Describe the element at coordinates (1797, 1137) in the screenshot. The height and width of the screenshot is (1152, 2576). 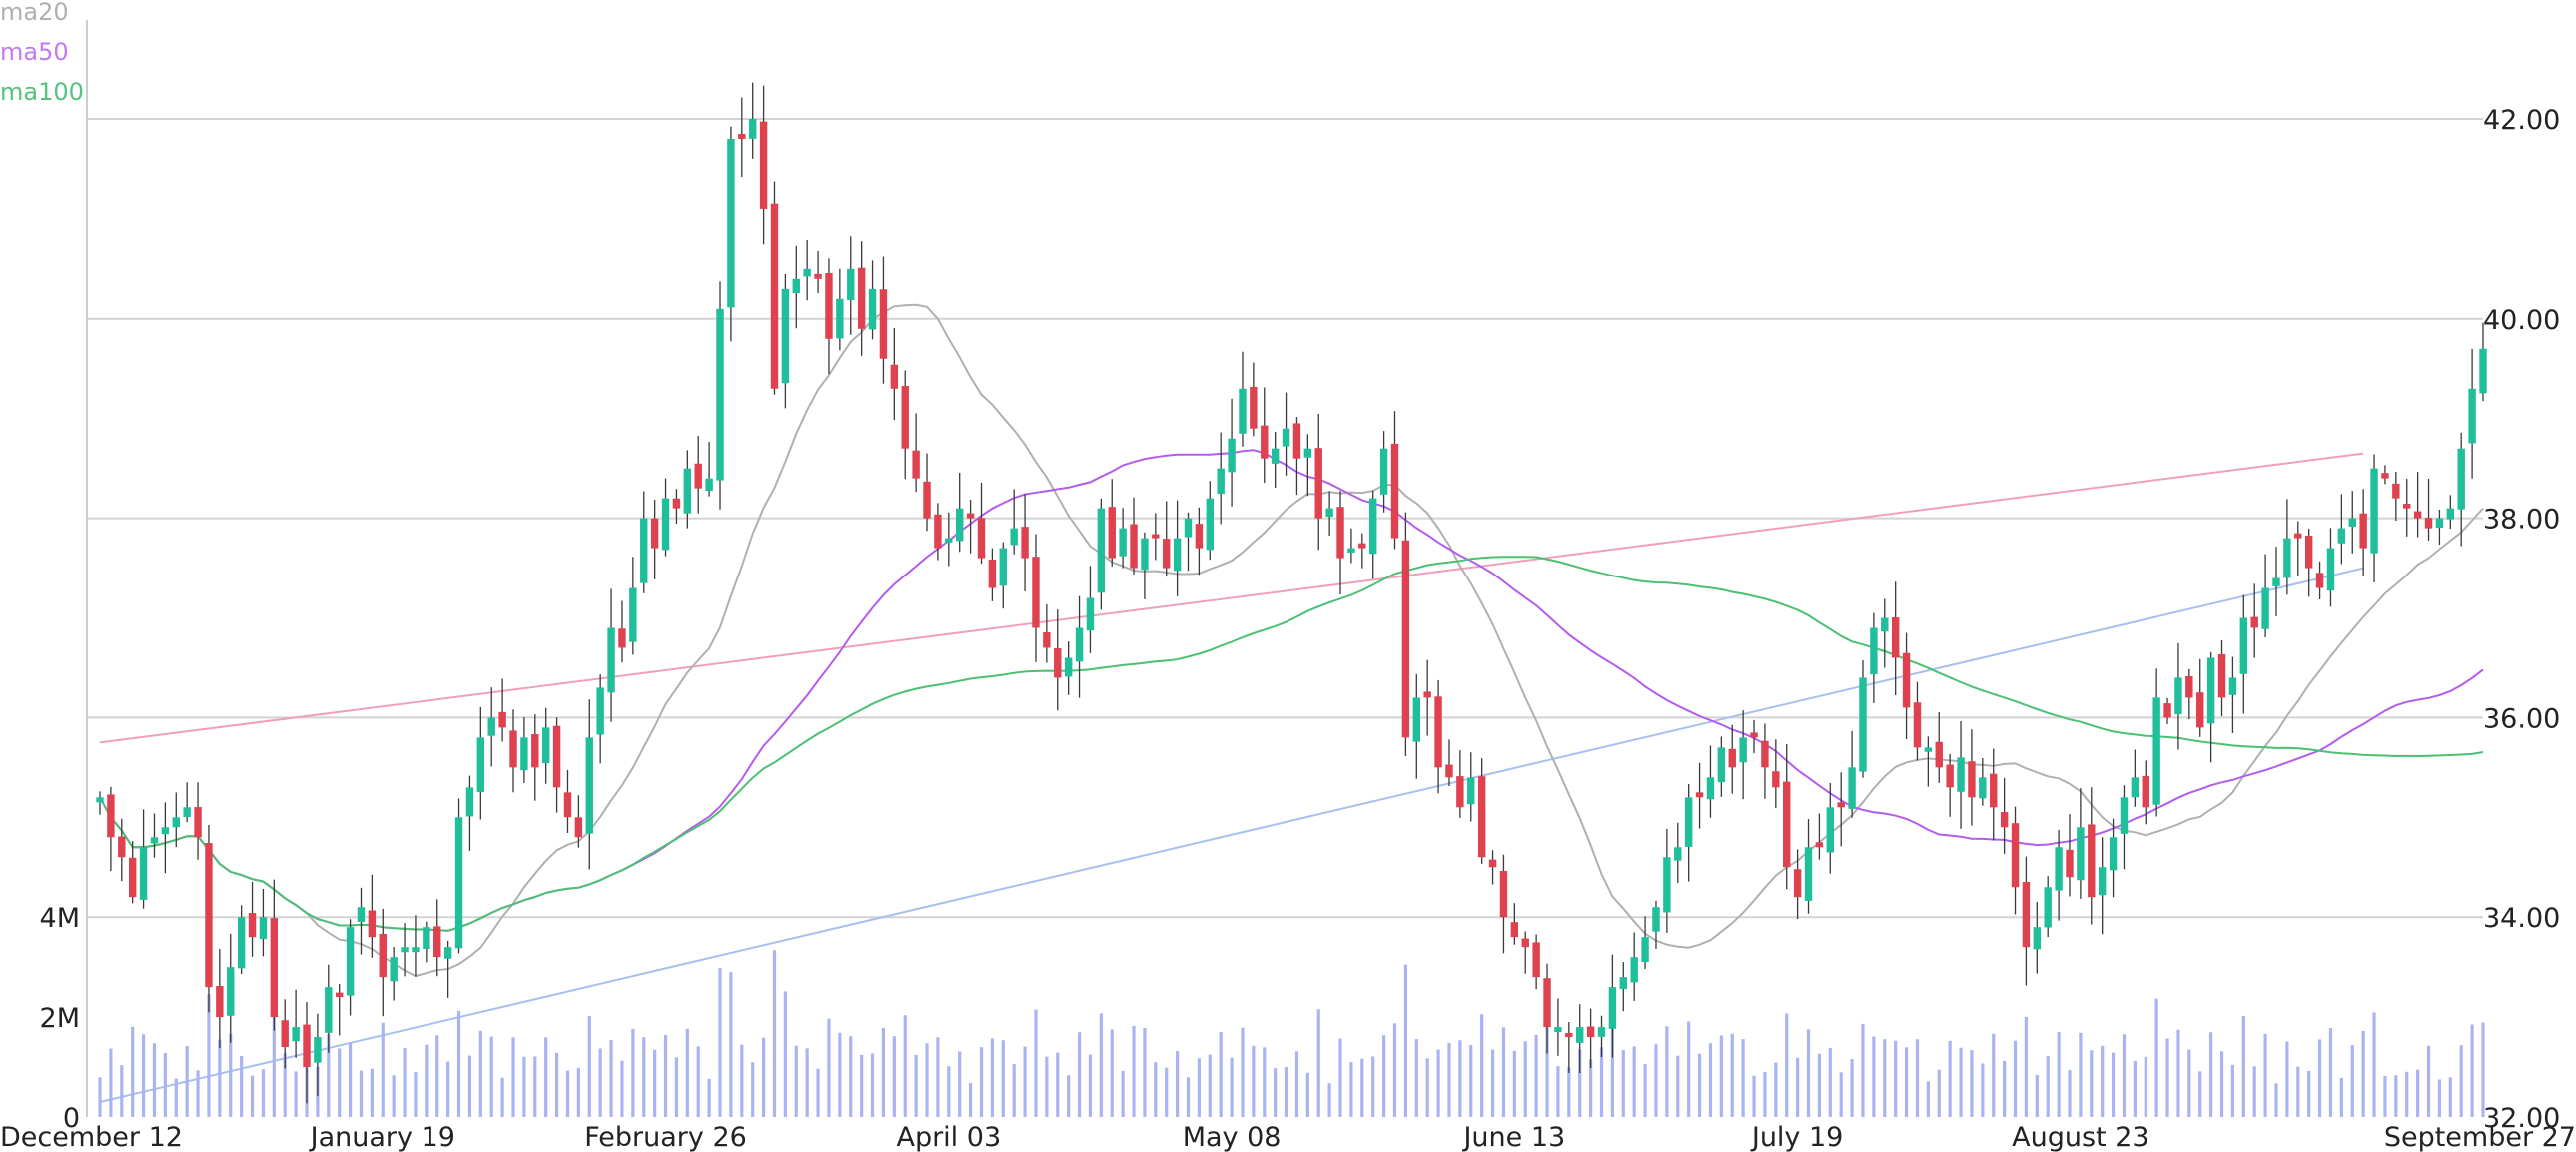
I see `x-tick-label: July 19` at that location.